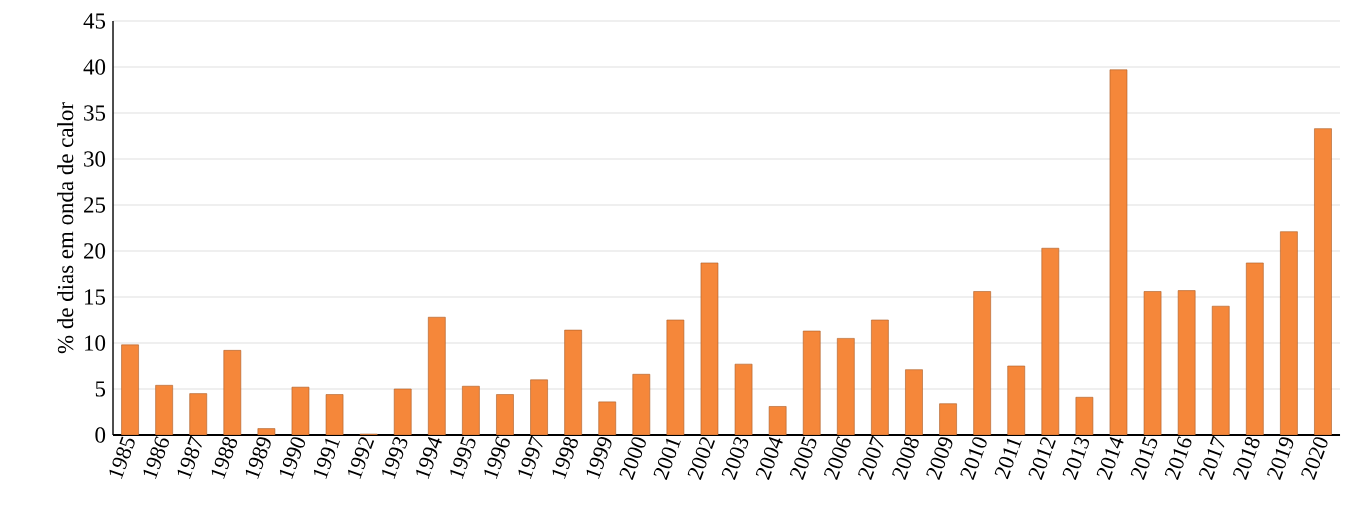 This screenshot has height=529, width=1363. Describe the element at coordinates (1280, 458) in the screenshot. I see `x-tick-label: 2019` at that location.